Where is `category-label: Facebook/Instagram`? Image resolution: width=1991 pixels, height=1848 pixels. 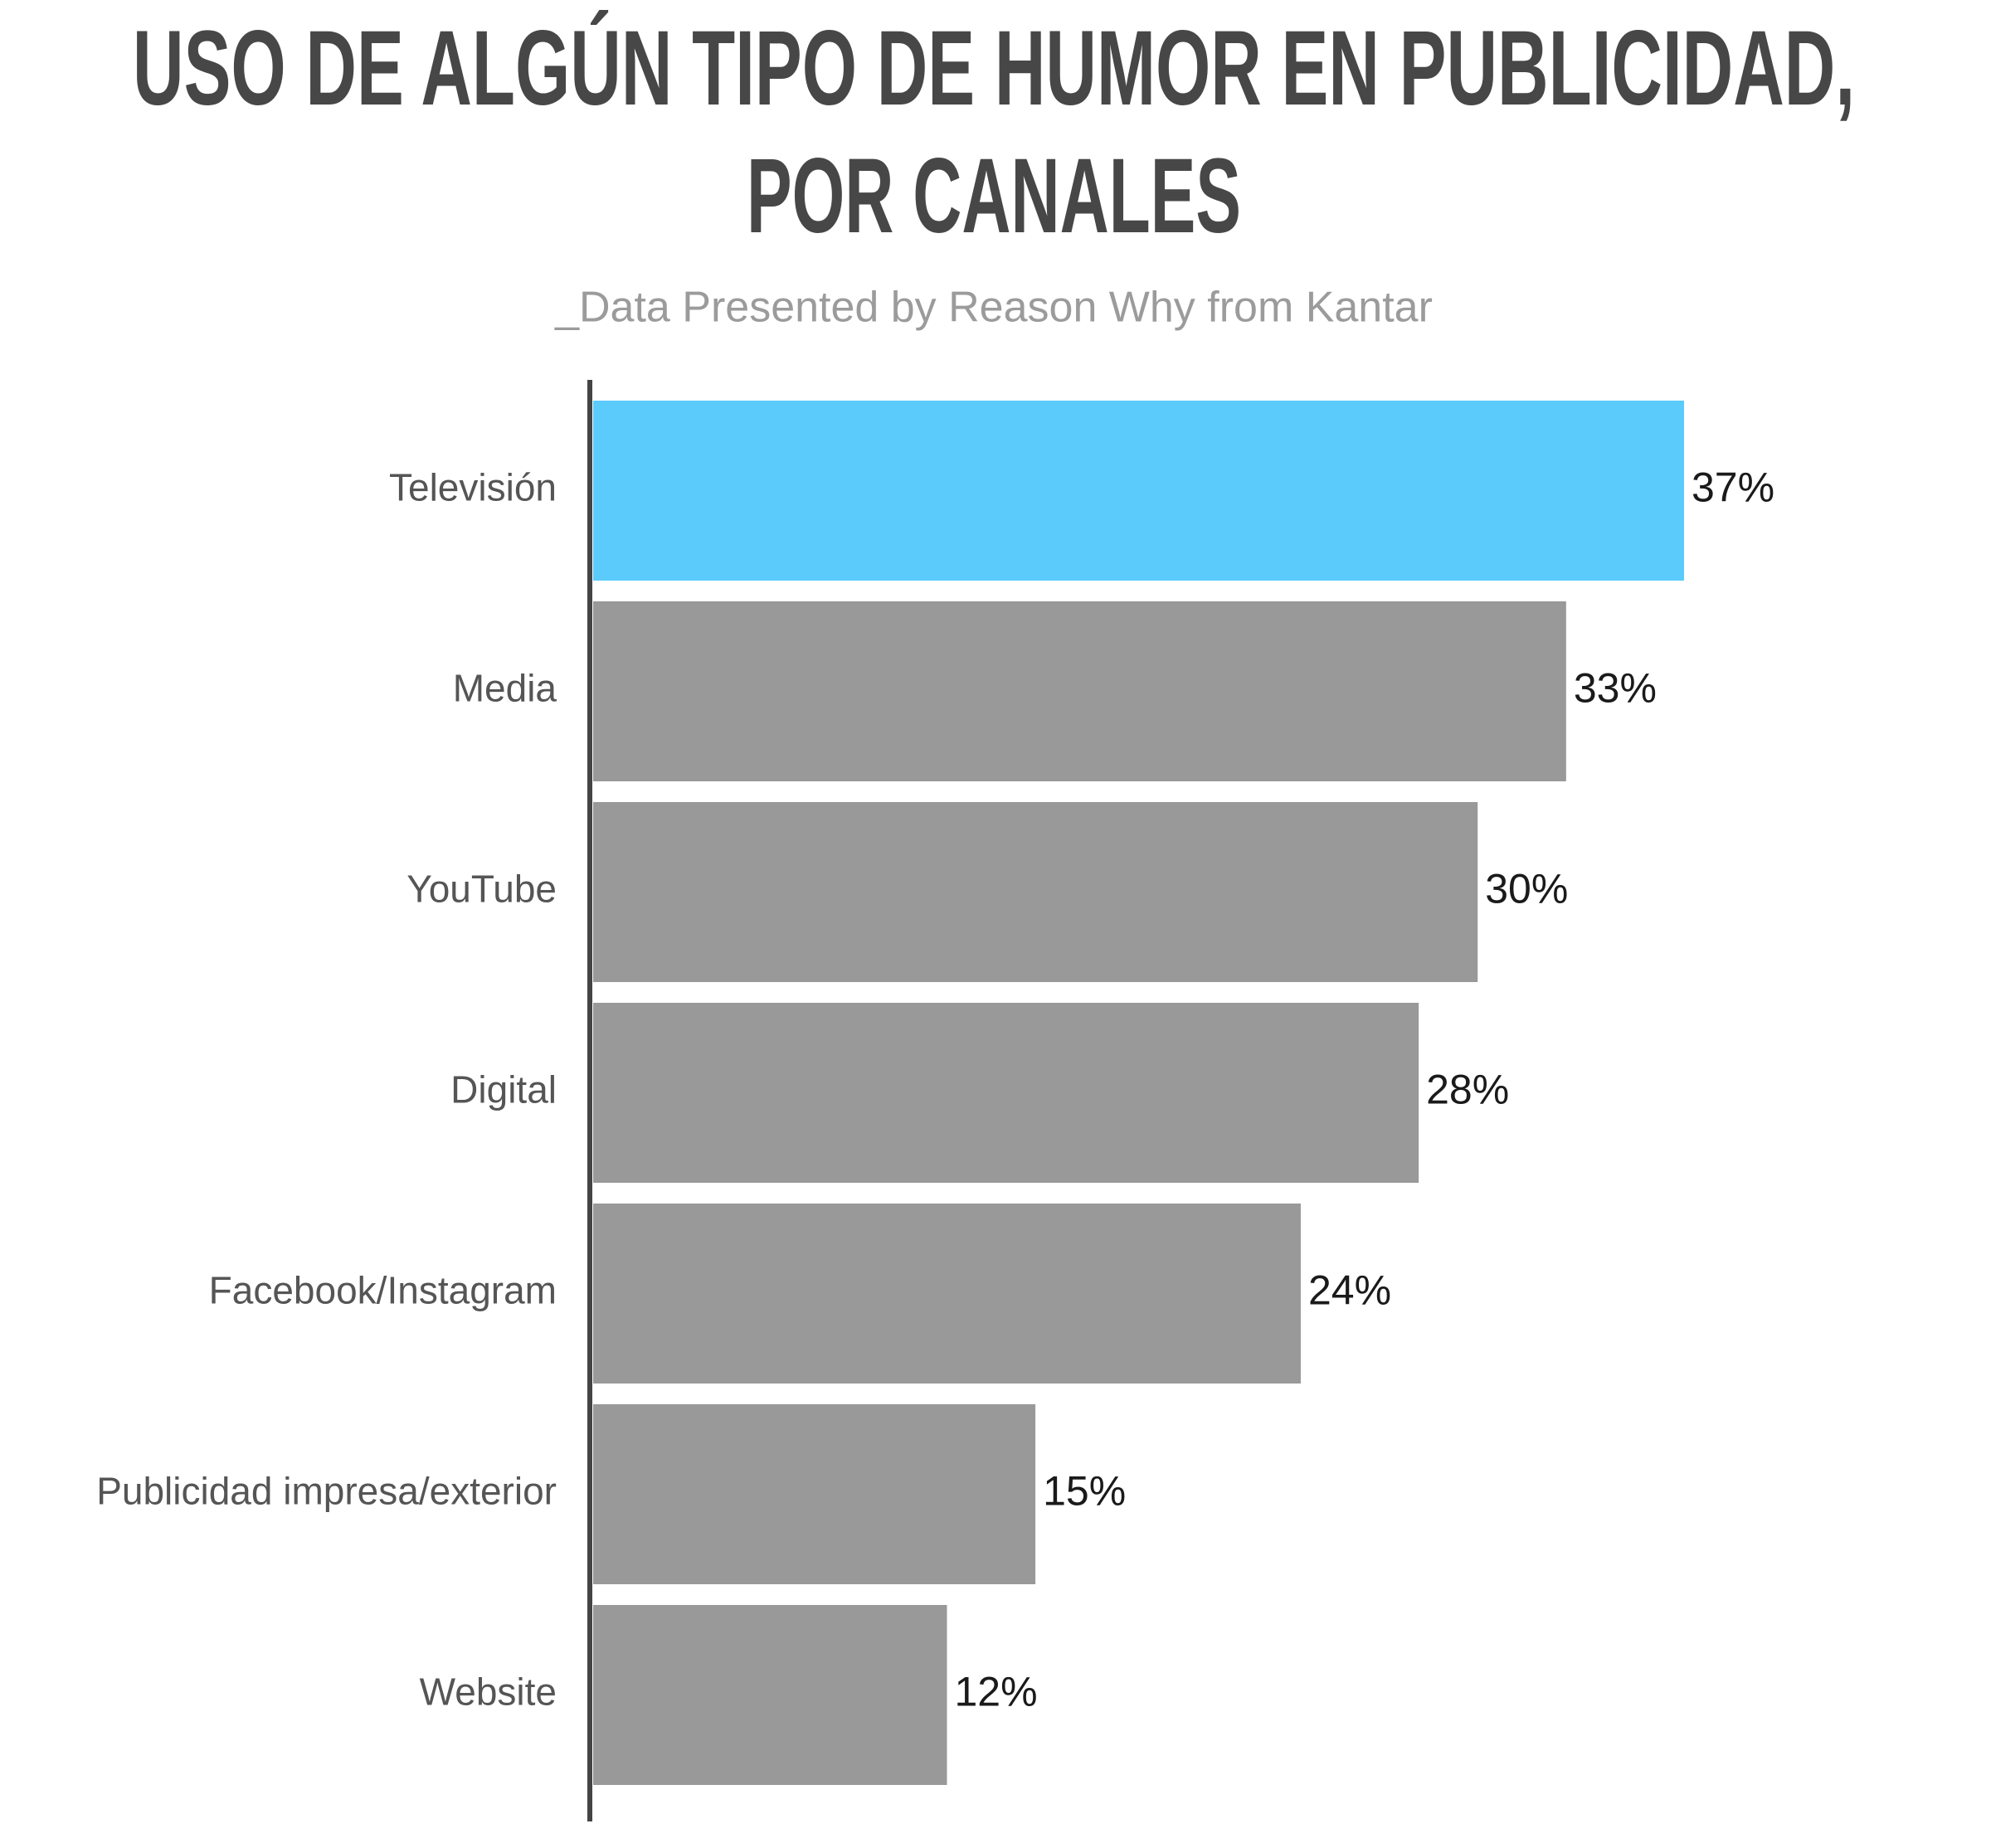
category-label: Facebook/Instagram is located at coordinates (383, 1290).